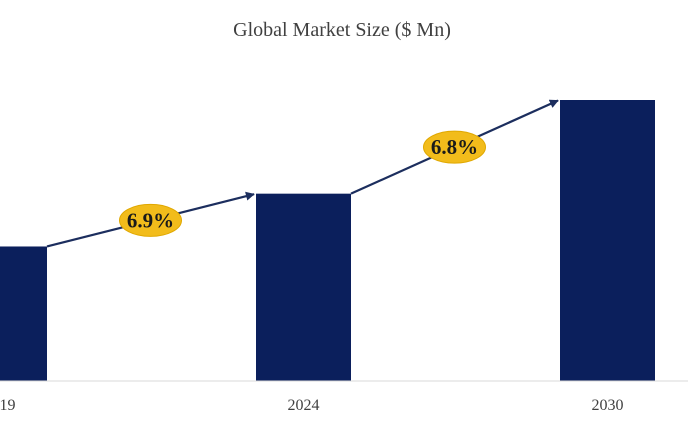 The width and height of the screenshot is (688, 424). Describe the element at coordinates (304, 405) in the screenshot. I see `x-tick-2024: 2024` at that location.